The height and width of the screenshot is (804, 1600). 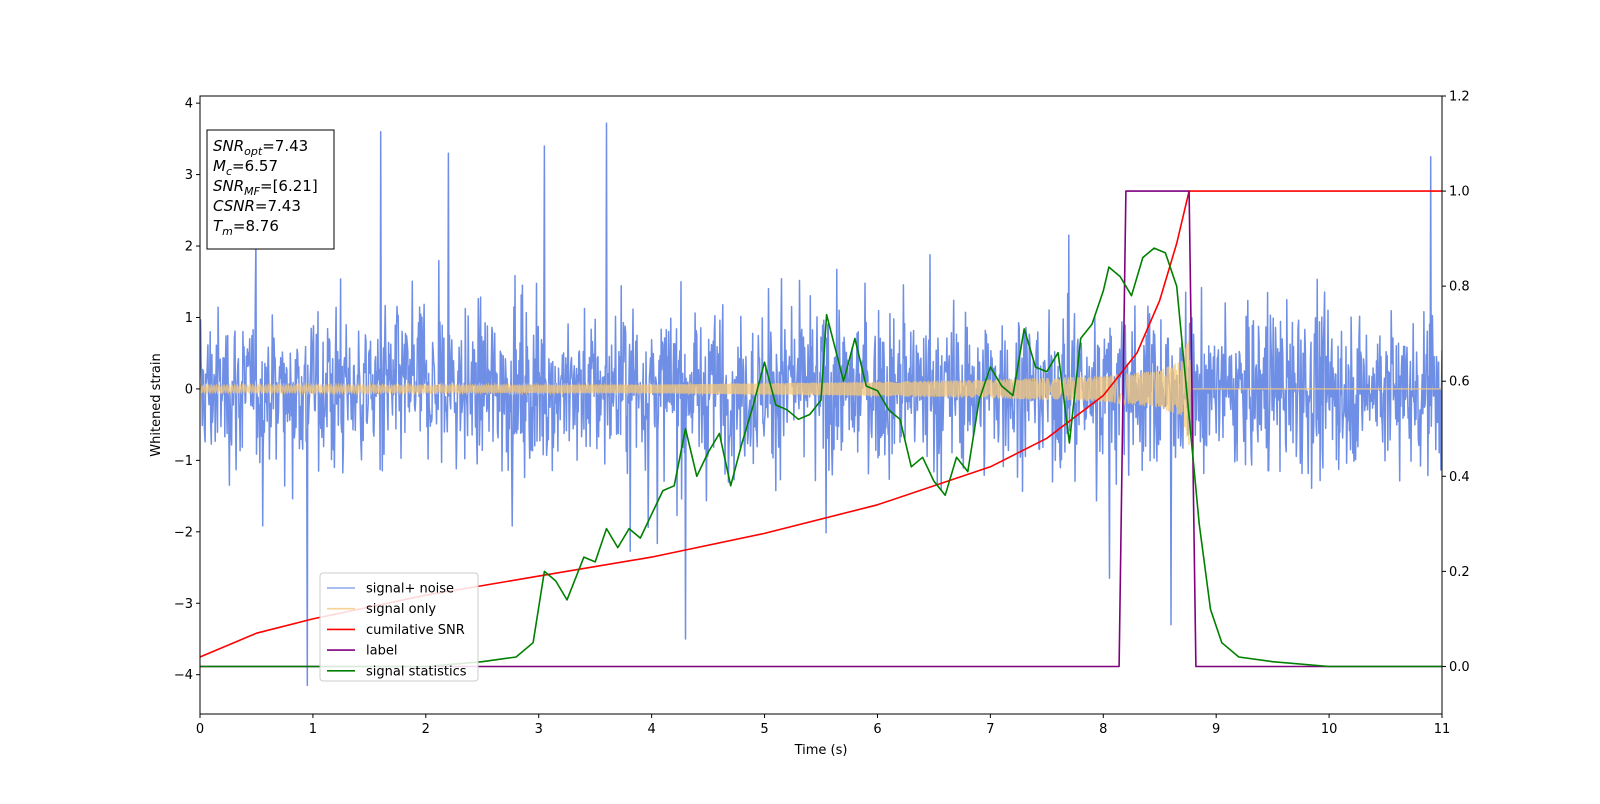 I want to click on info-var: CSNR, so click(x=234, y=206).